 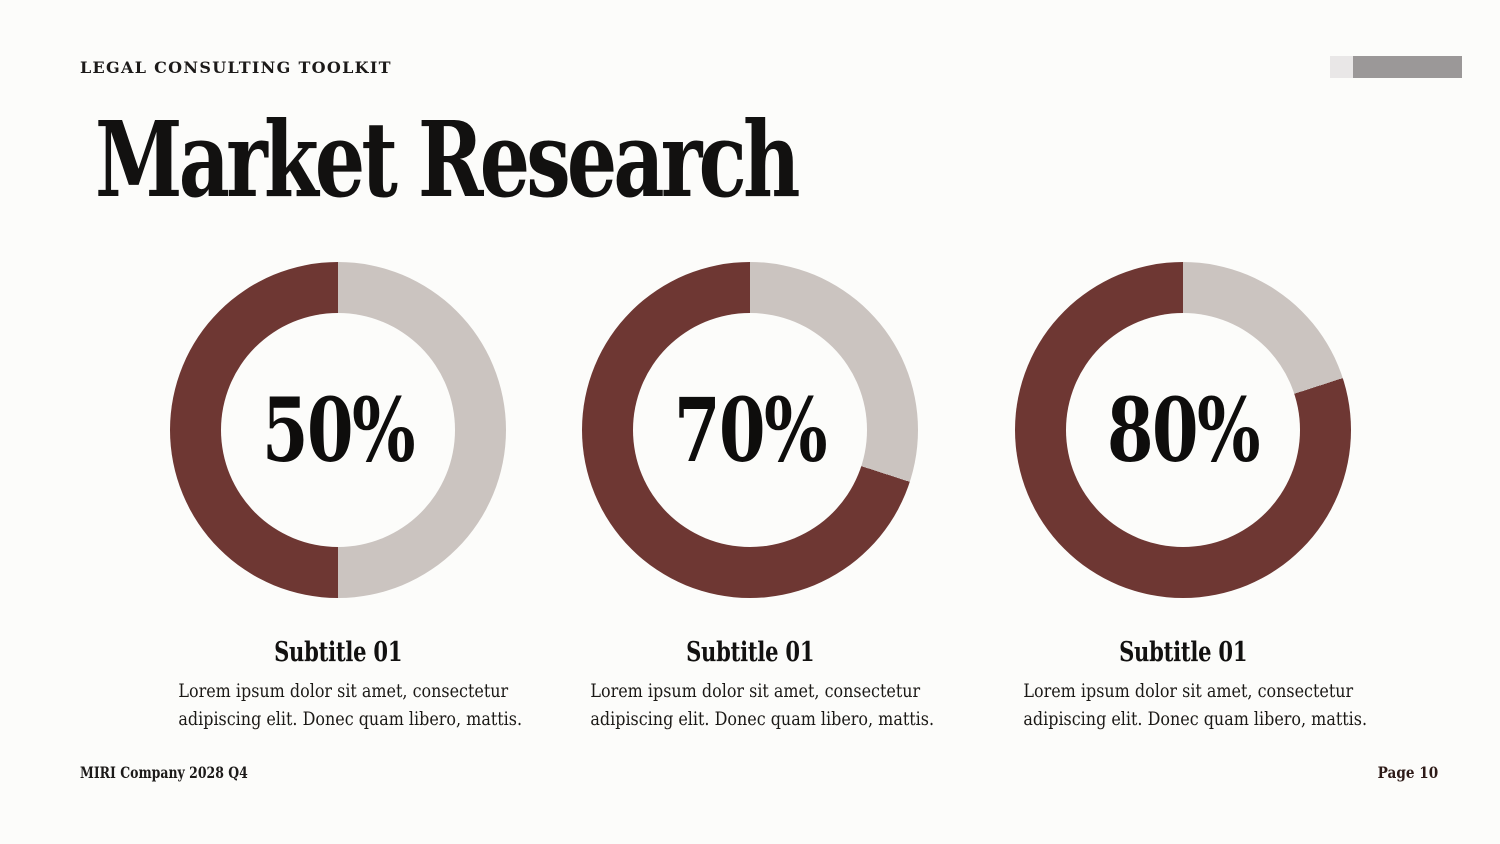 What do you see at coordinates (1341, 67) in the screenshot?
I see `progress-track-segment` at bounding box center [1341, 67].